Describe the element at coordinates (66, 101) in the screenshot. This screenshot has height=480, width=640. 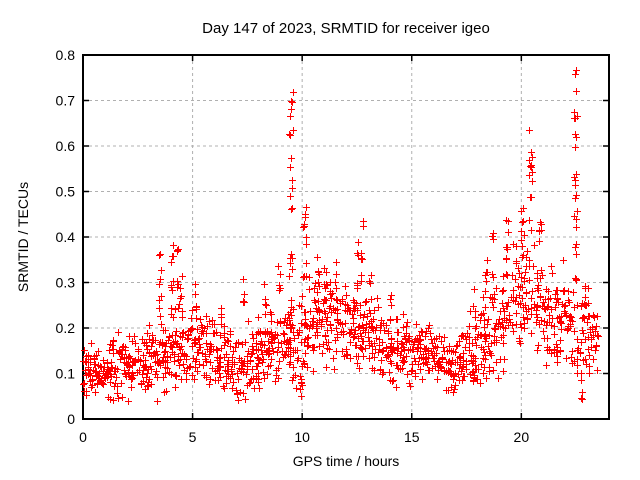
I see `y-tick-label: 0.7` at that location.